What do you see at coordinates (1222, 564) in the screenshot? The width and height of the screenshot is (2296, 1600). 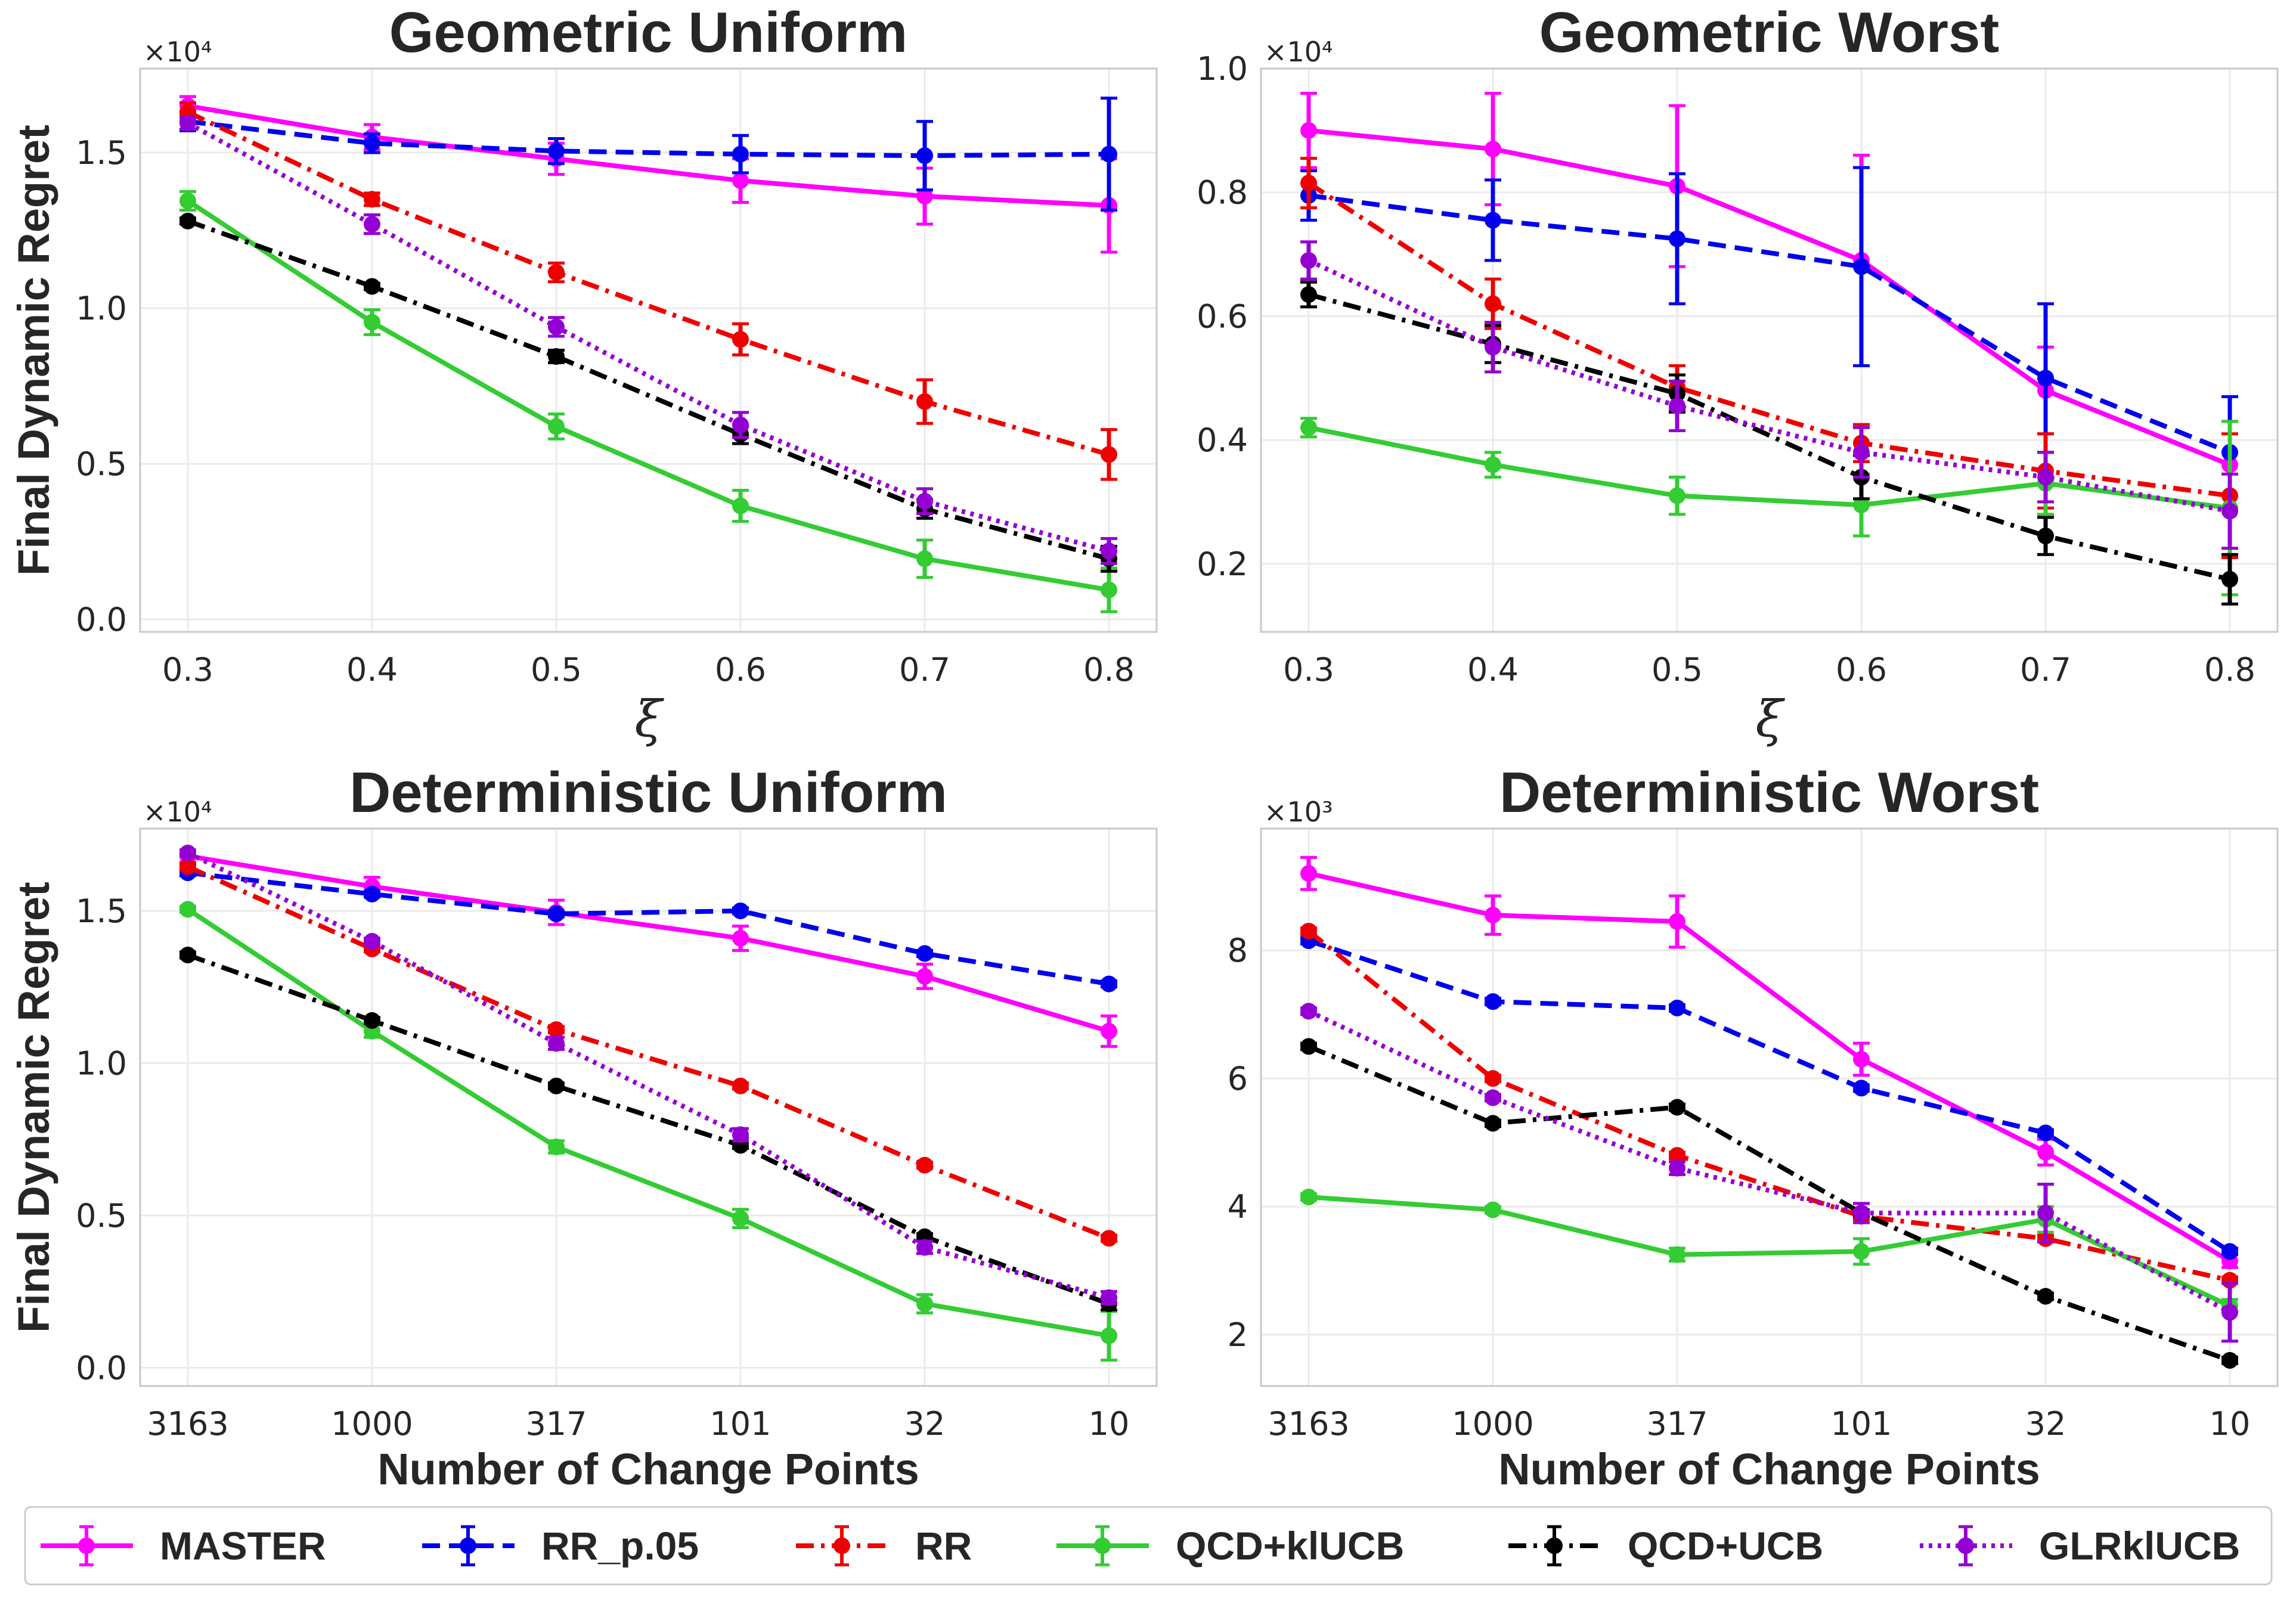 I see `y-tick-label: 0.2` at bounding box center [1222, 564].